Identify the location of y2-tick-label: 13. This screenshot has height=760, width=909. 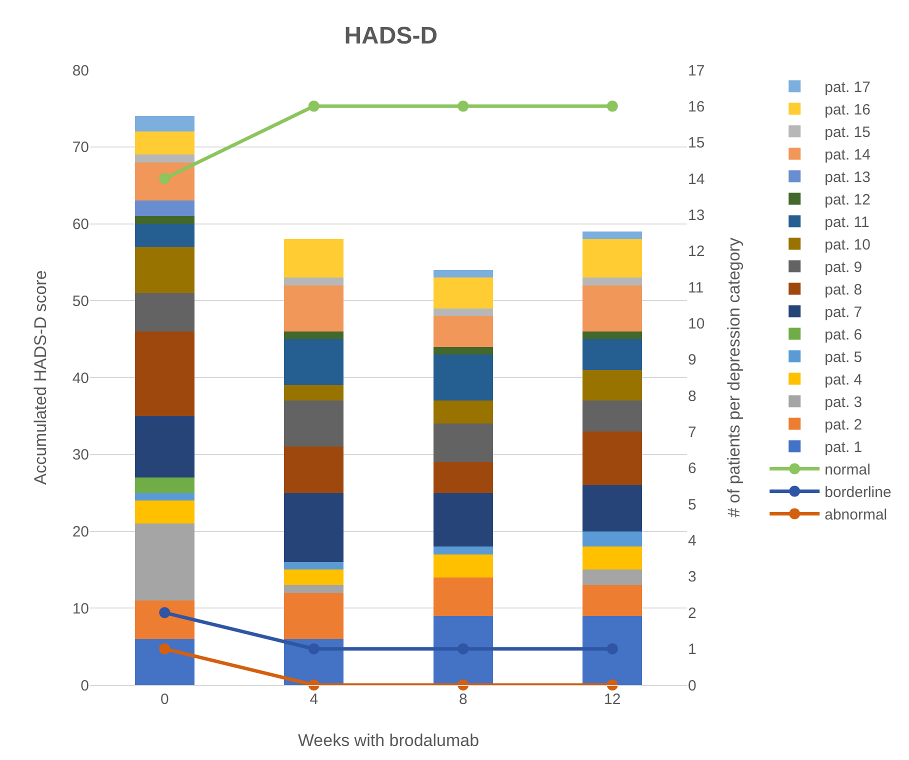
(696, 215).